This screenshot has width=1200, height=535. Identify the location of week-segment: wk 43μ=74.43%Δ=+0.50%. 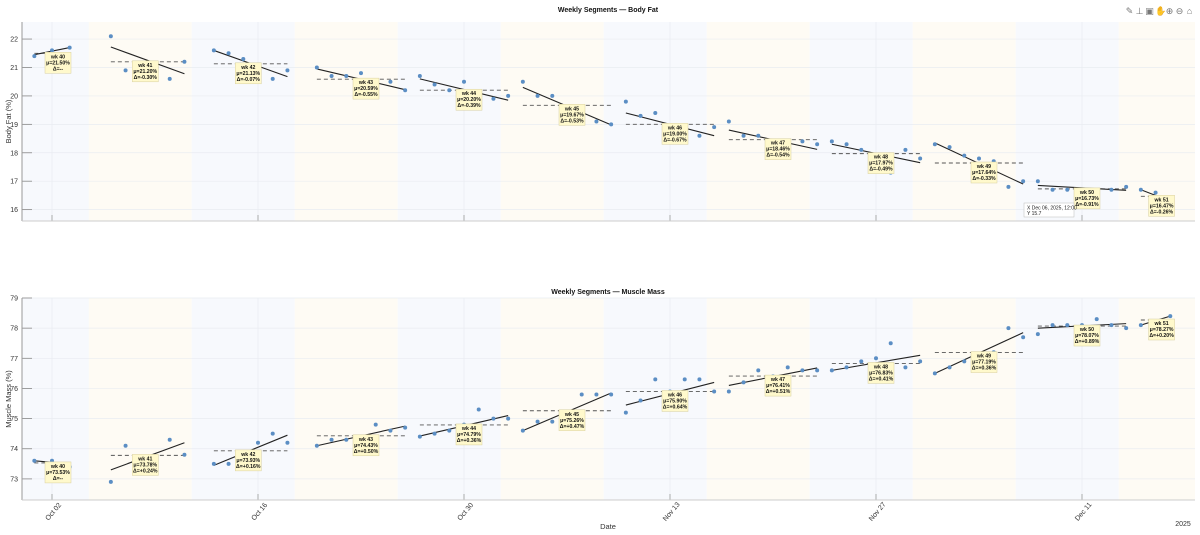
(361, 439).